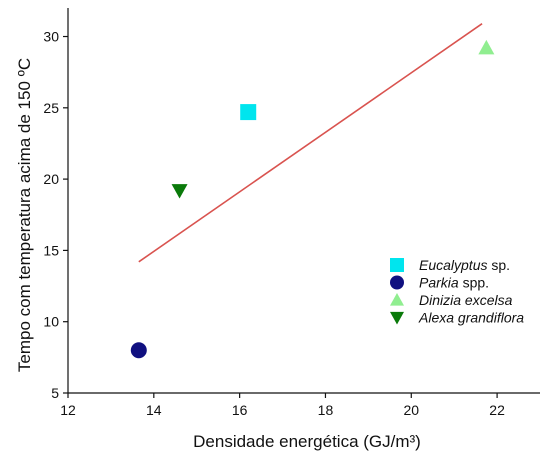 The width and height of the screenshot is (540, 457). What do you see at coordinates (51, 250) in the screenshot?
I see `y-tick-label: 15` at bounding box center [51, 250].